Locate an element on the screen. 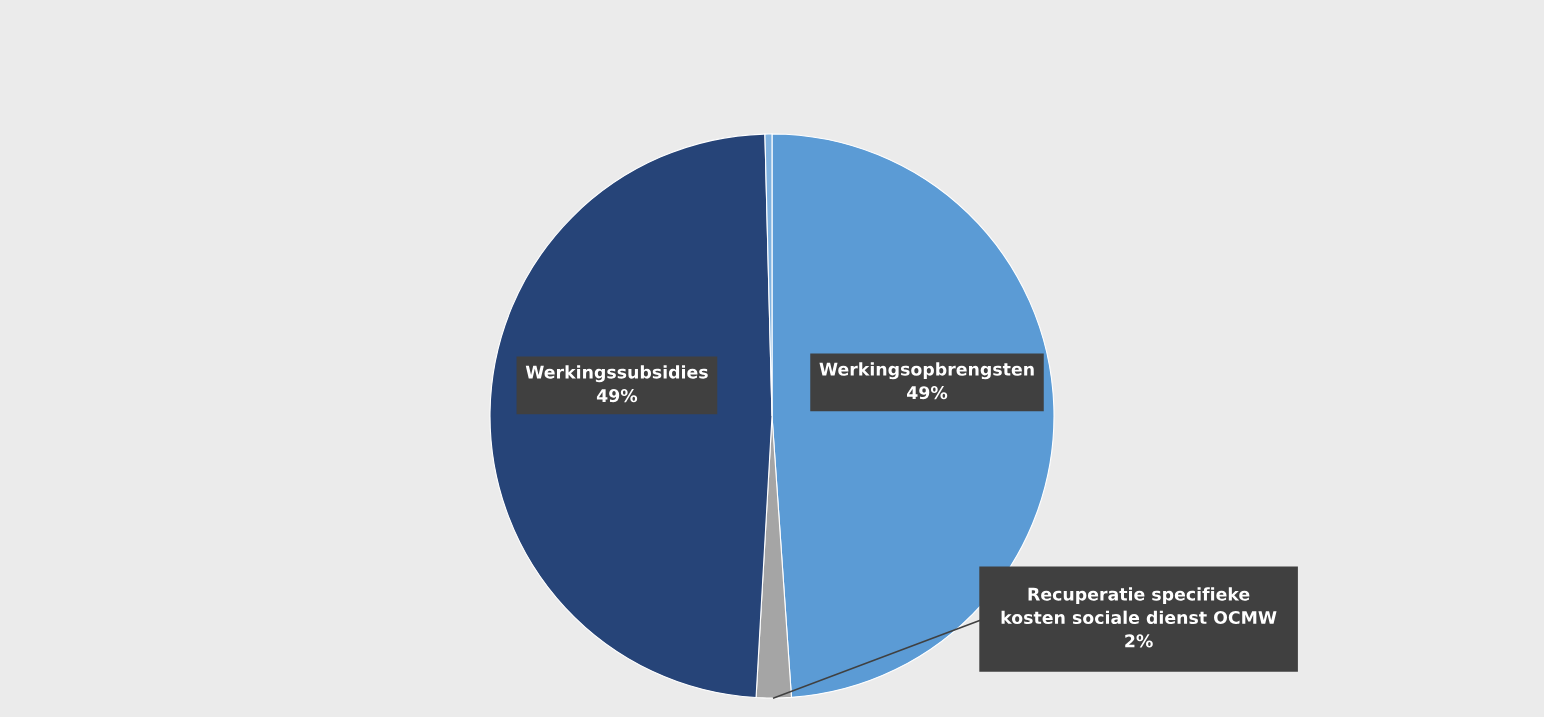 This screenshot has width=1544, height=717. data-label: 2% is located at coordinates (1139, 641).